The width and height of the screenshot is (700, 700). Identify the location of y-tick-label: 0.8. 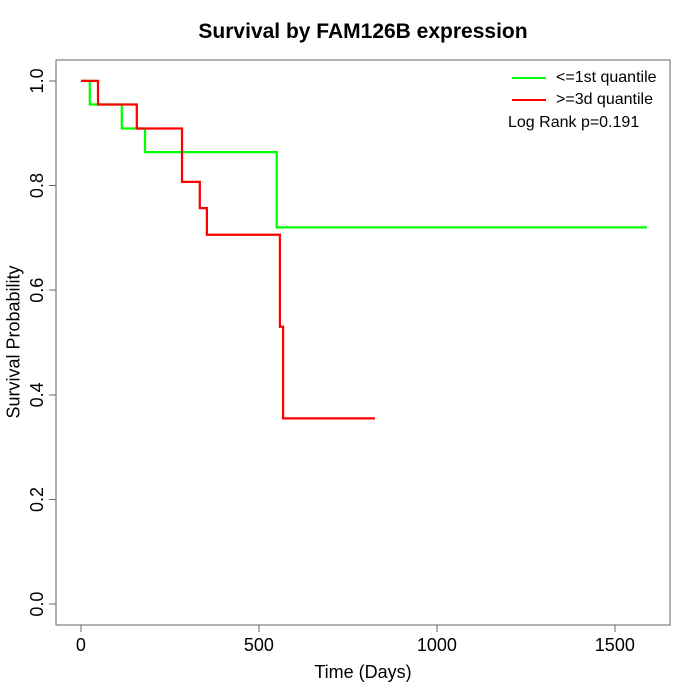
(37, 185).